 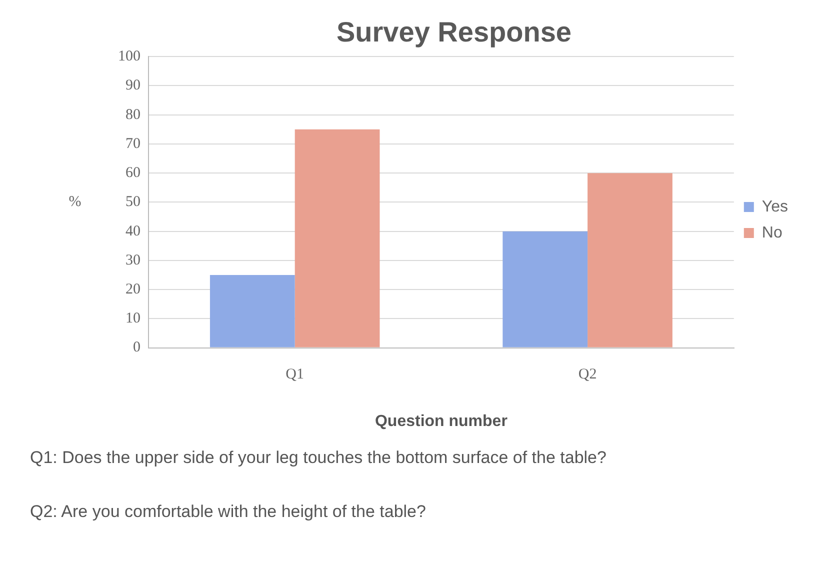 I want to click on x-tick-label: Q1, so click(x=295, y=374).